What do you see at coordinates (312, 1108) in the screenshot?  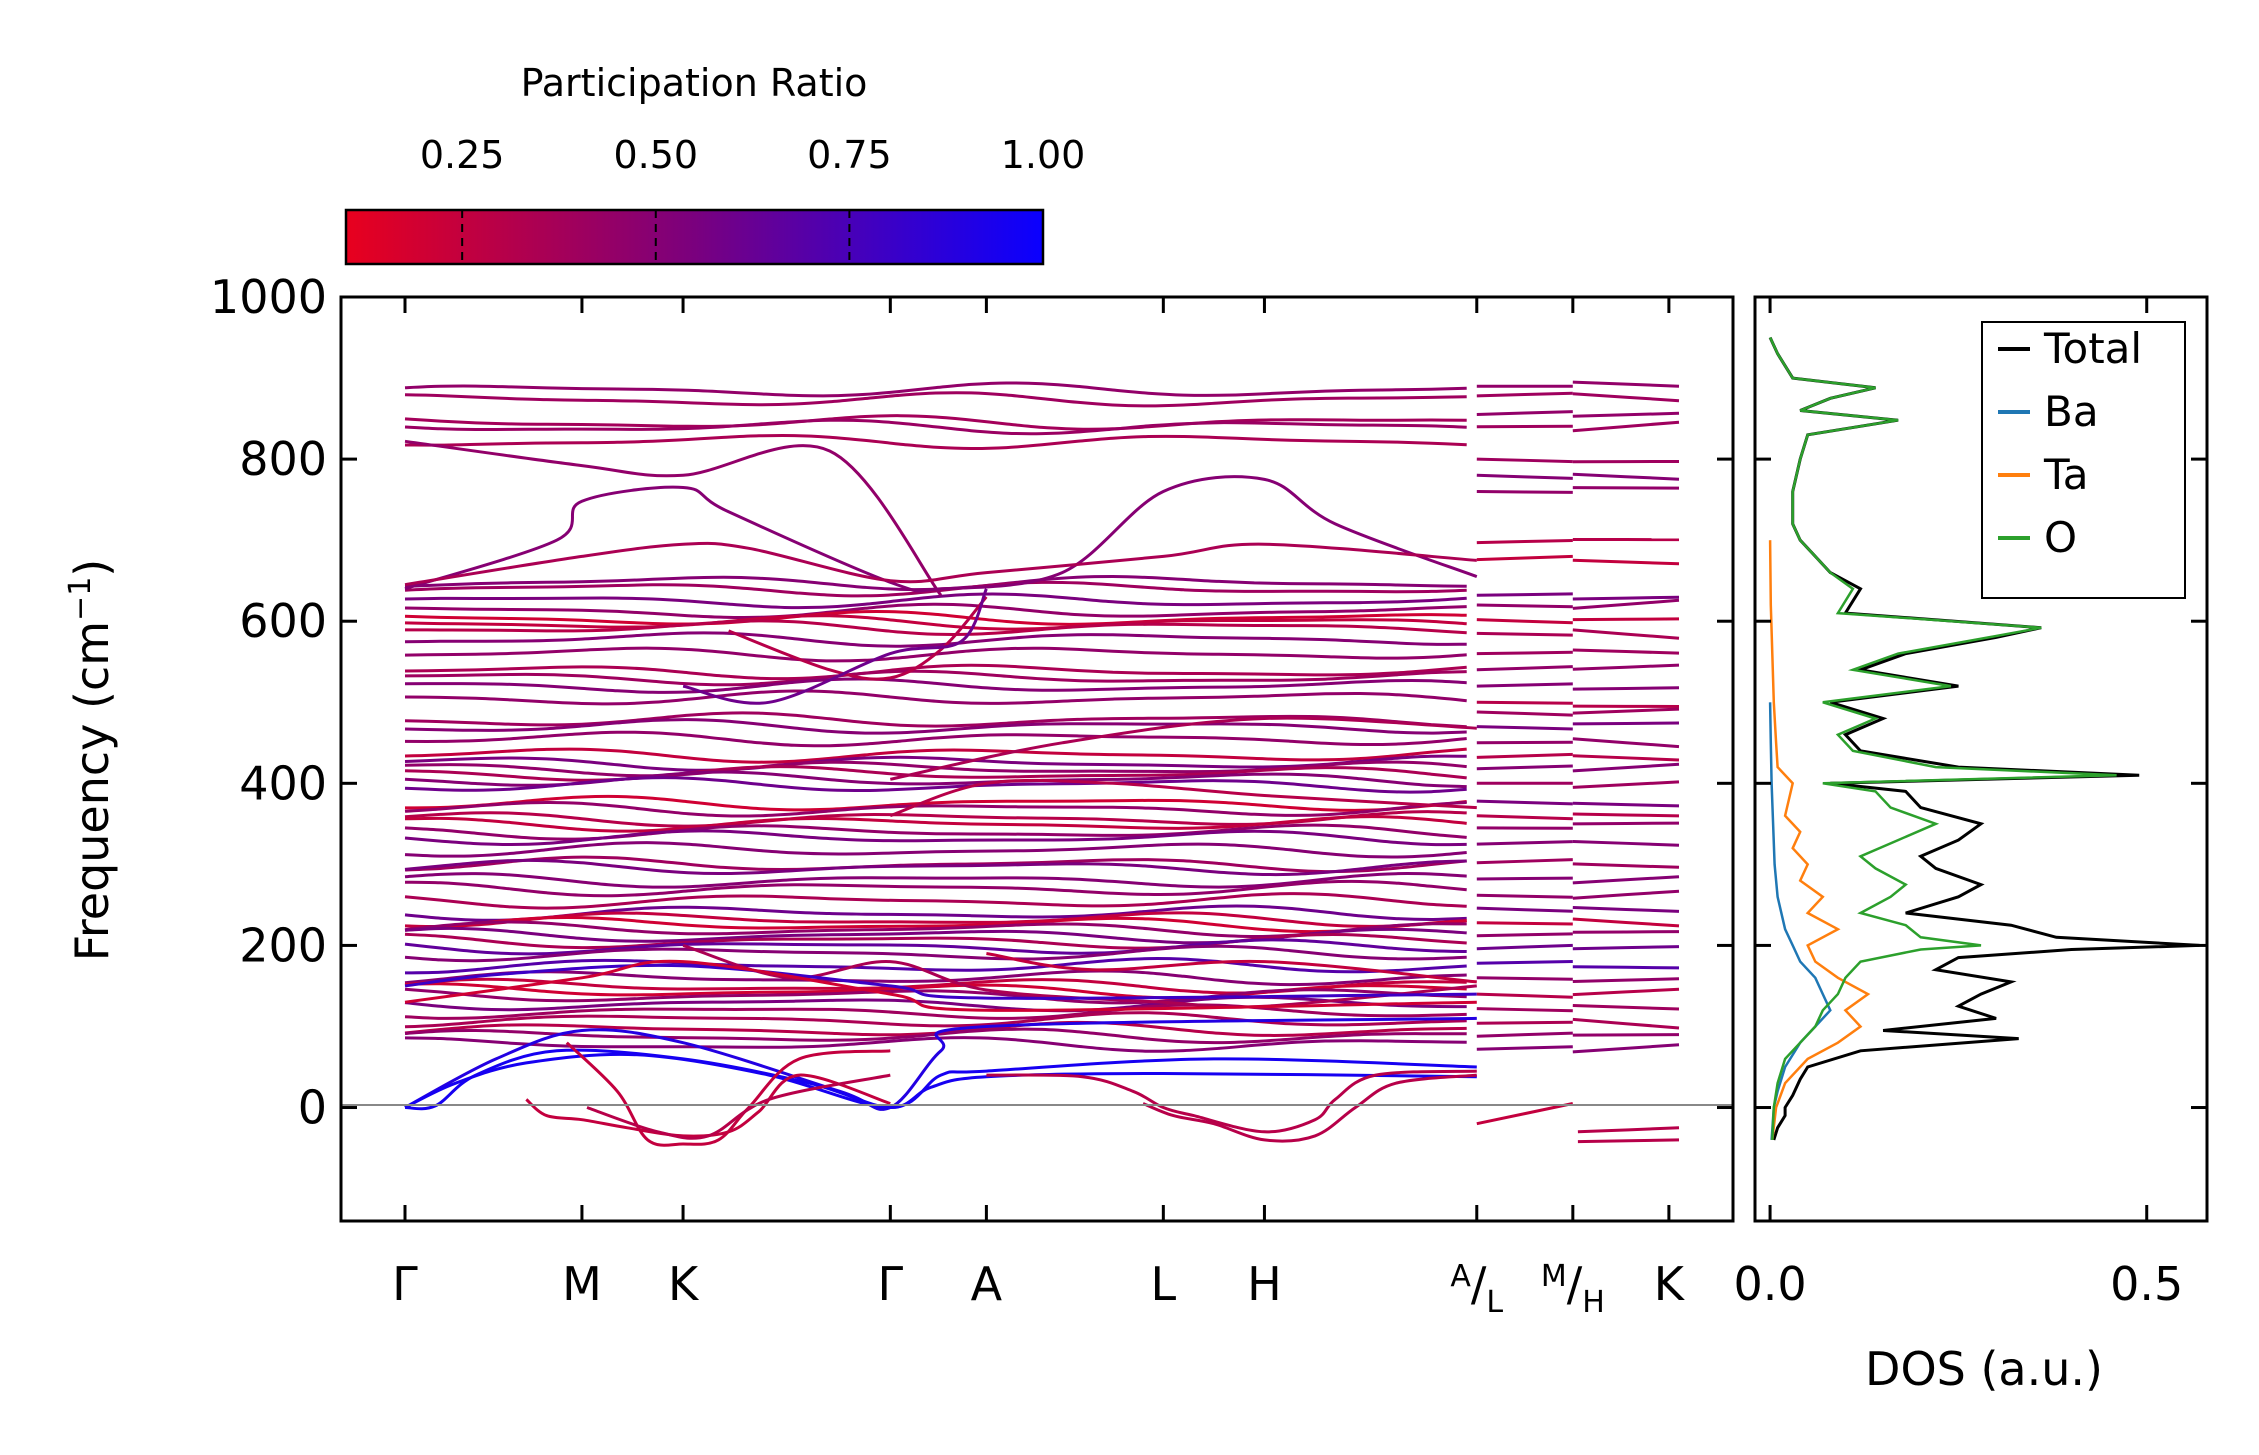 I see `y-tick-label: 0` at bounding box center [312, 1108].